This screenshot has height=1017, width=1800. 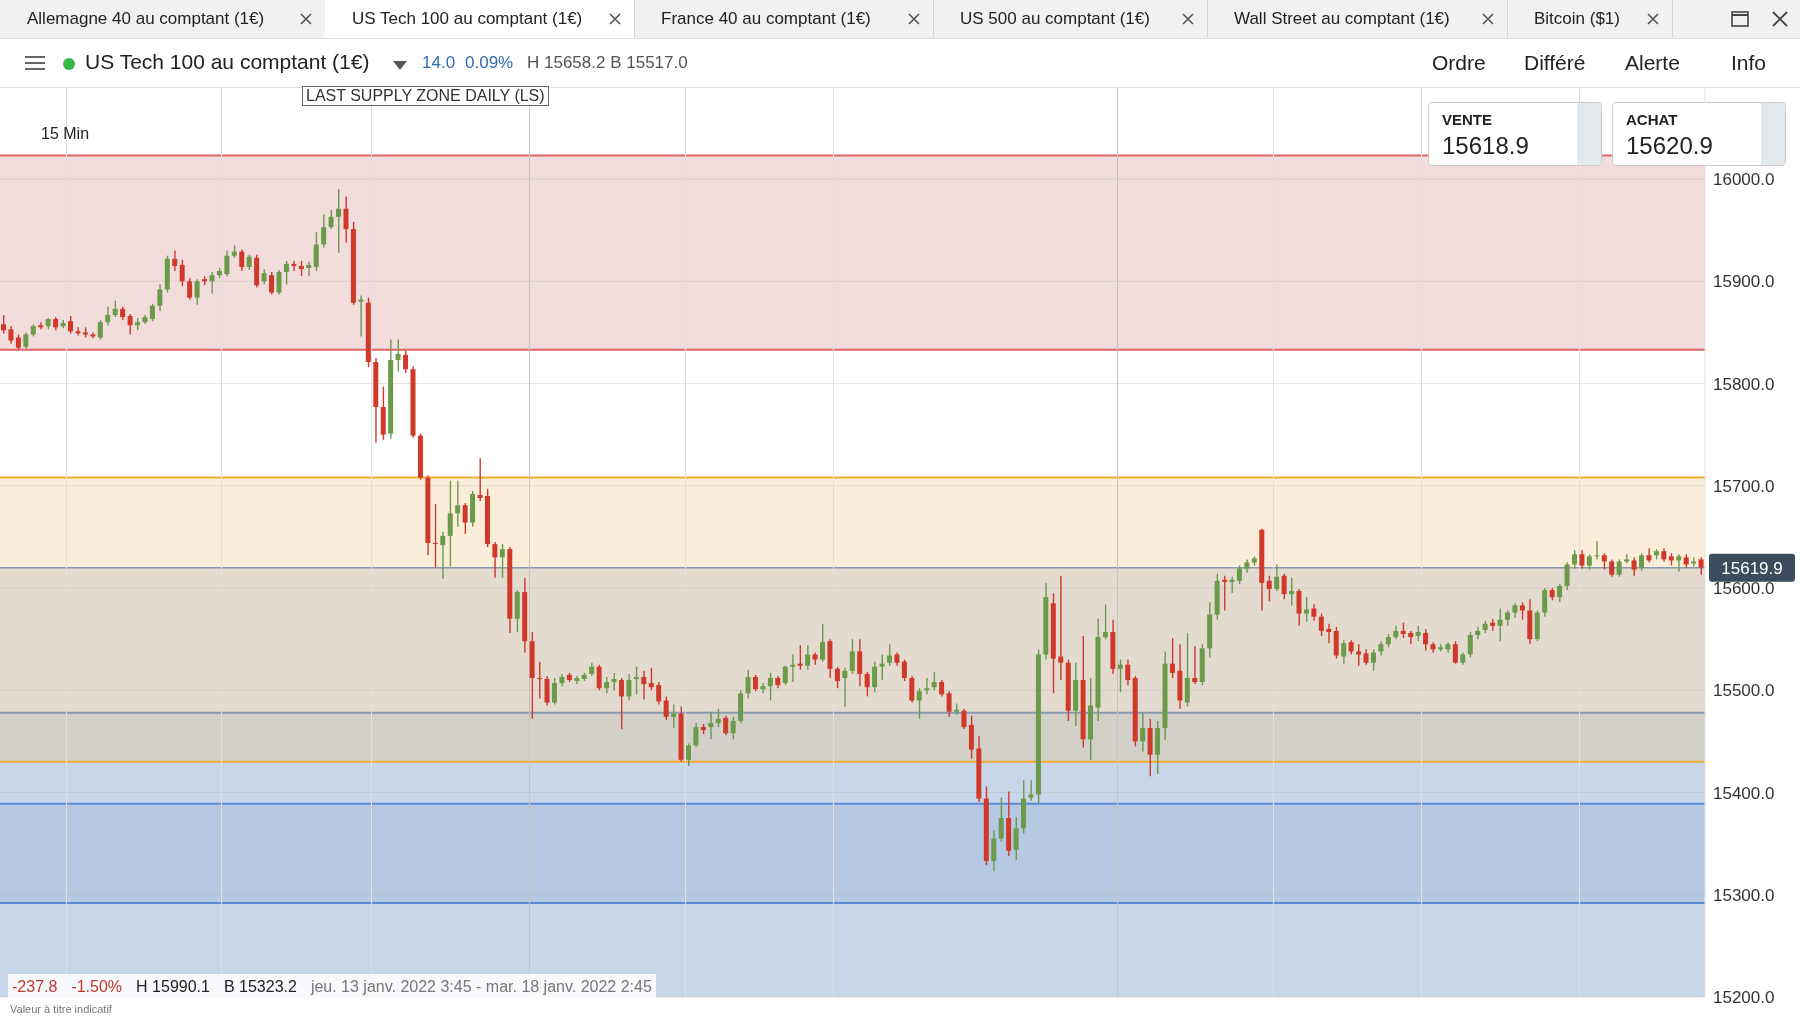 What do you see at coordinates (489, 63) in the screenshot?
I see `text: 0.09%` at bounding box center [489, 63].